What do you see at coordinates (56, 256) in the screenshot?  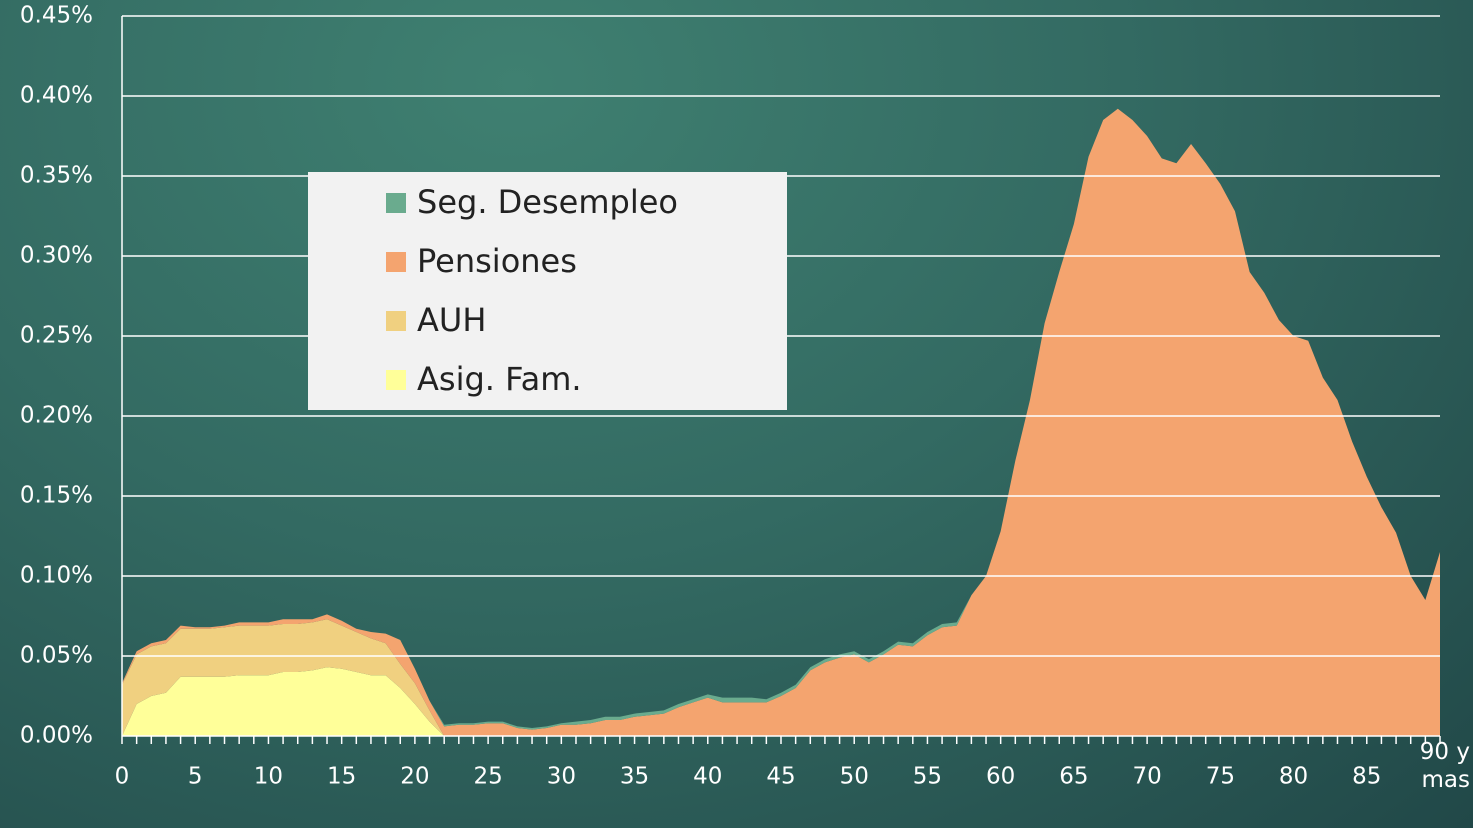 I see `y-tick-label: 0.30%` at bounding box center [56, 256].